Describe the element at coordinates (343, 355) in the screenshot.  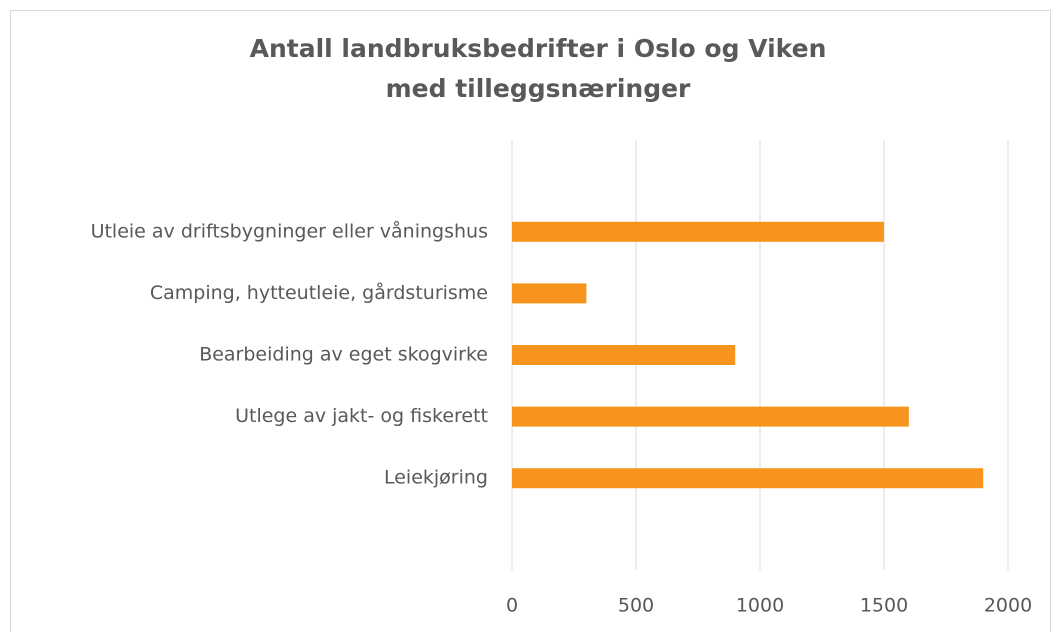
I see `y-tick-label: Bearbeiding av eget skogvirke` at that location.